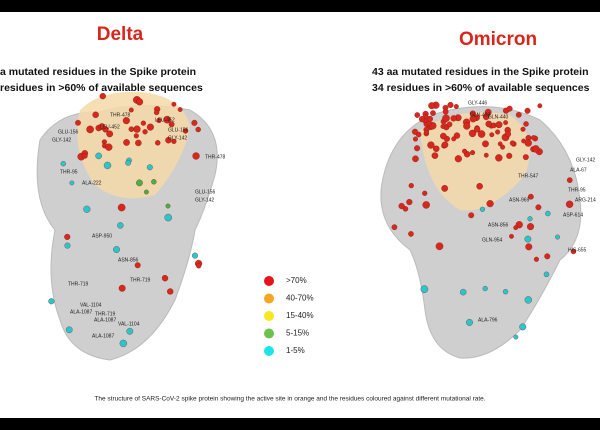 This screenshot has width=600, height=430. Describe the element at coordinates (577, 190) in the screenshot. I see `residue-label: THR-95` at that location.